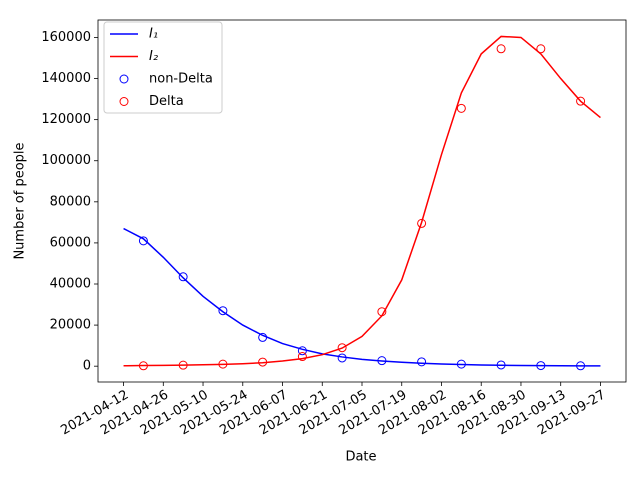 This screenshot has width=640, height=480. Describe the element at coordinates (70, 284) in the screenshot. I see `y-tick-label: 40000` at that location.